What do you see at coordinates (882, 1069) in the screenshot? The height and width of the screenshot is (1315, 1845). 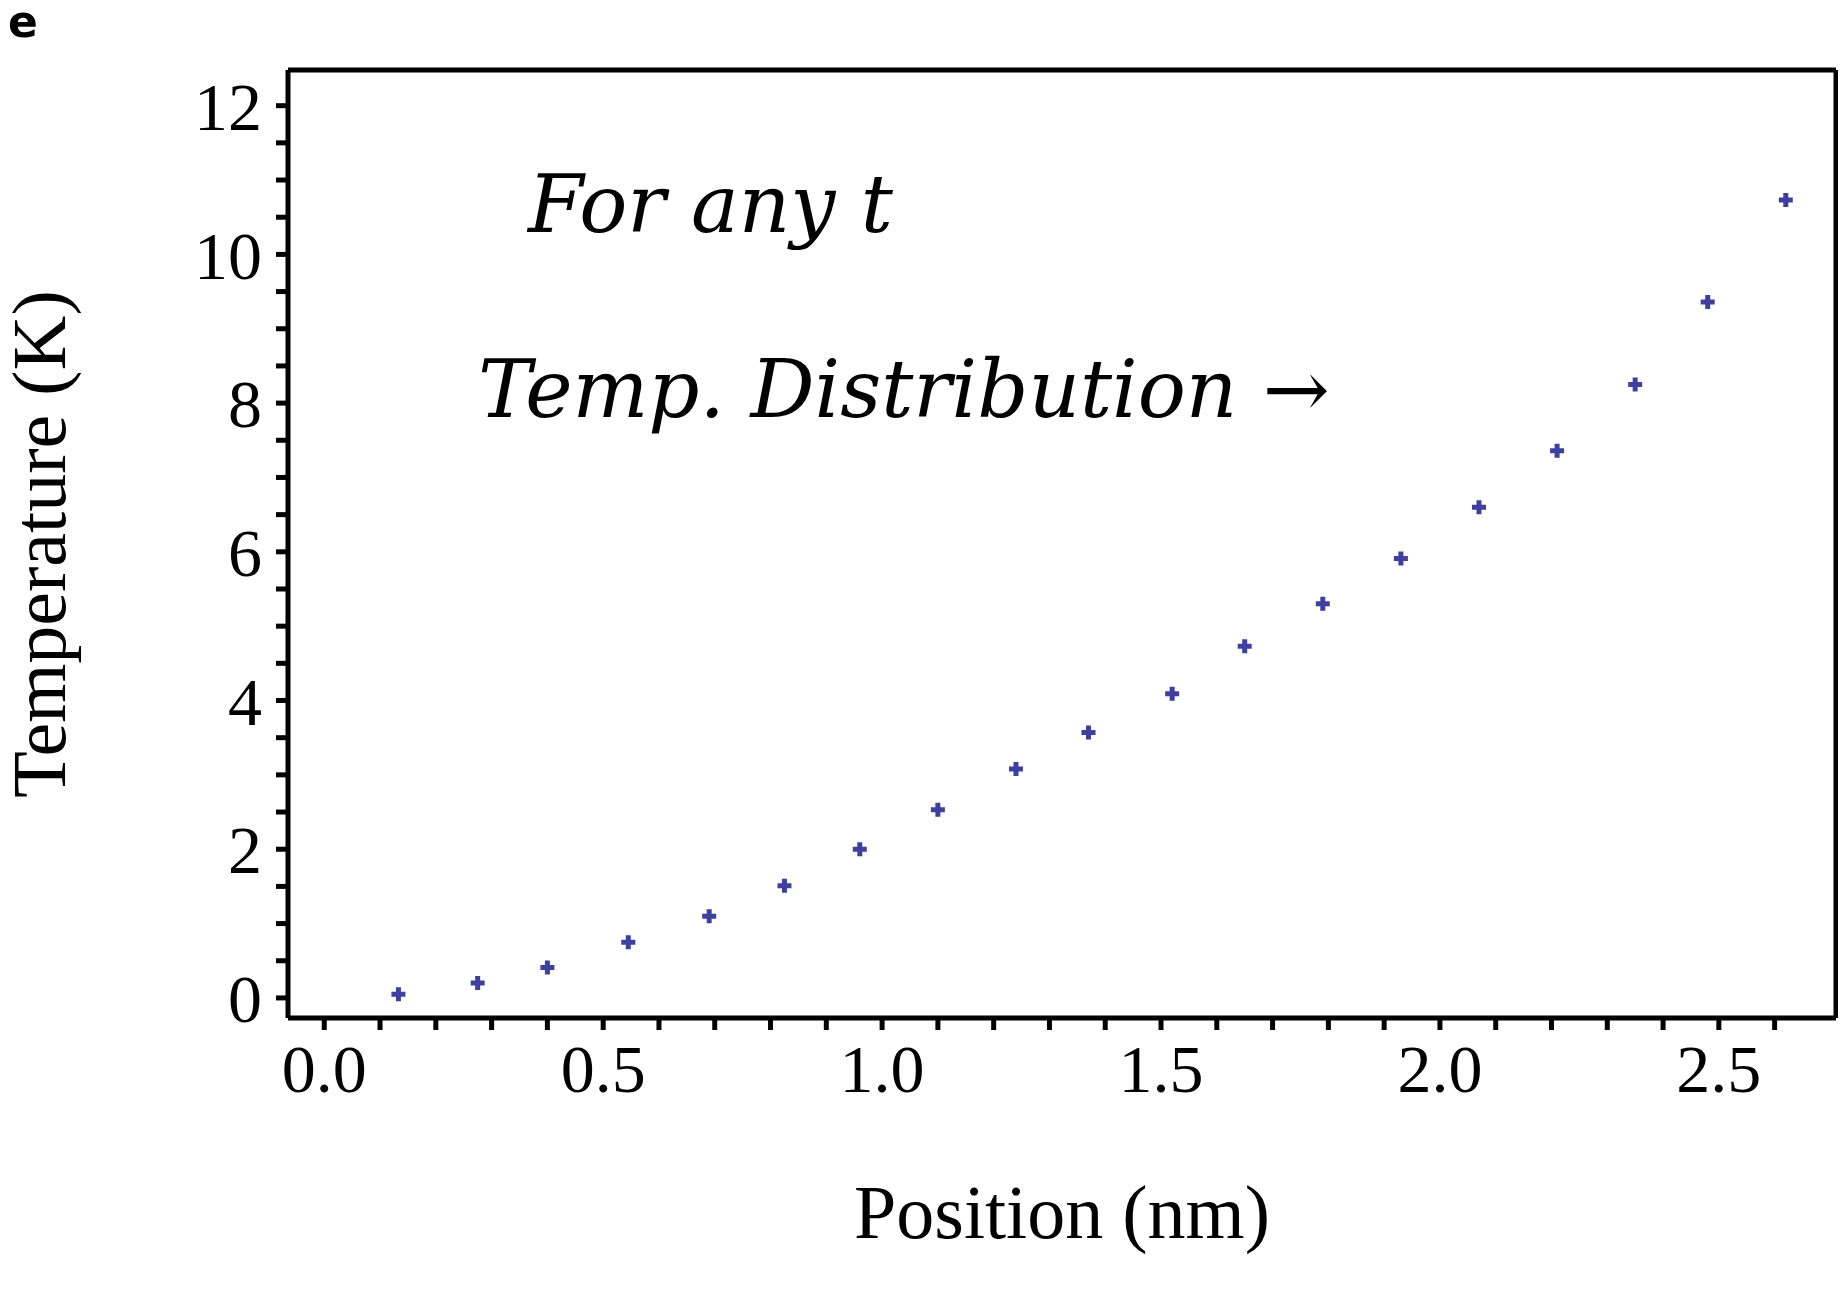 I see `x-tick-label: 1.0` at bounding box center [882, 1069].